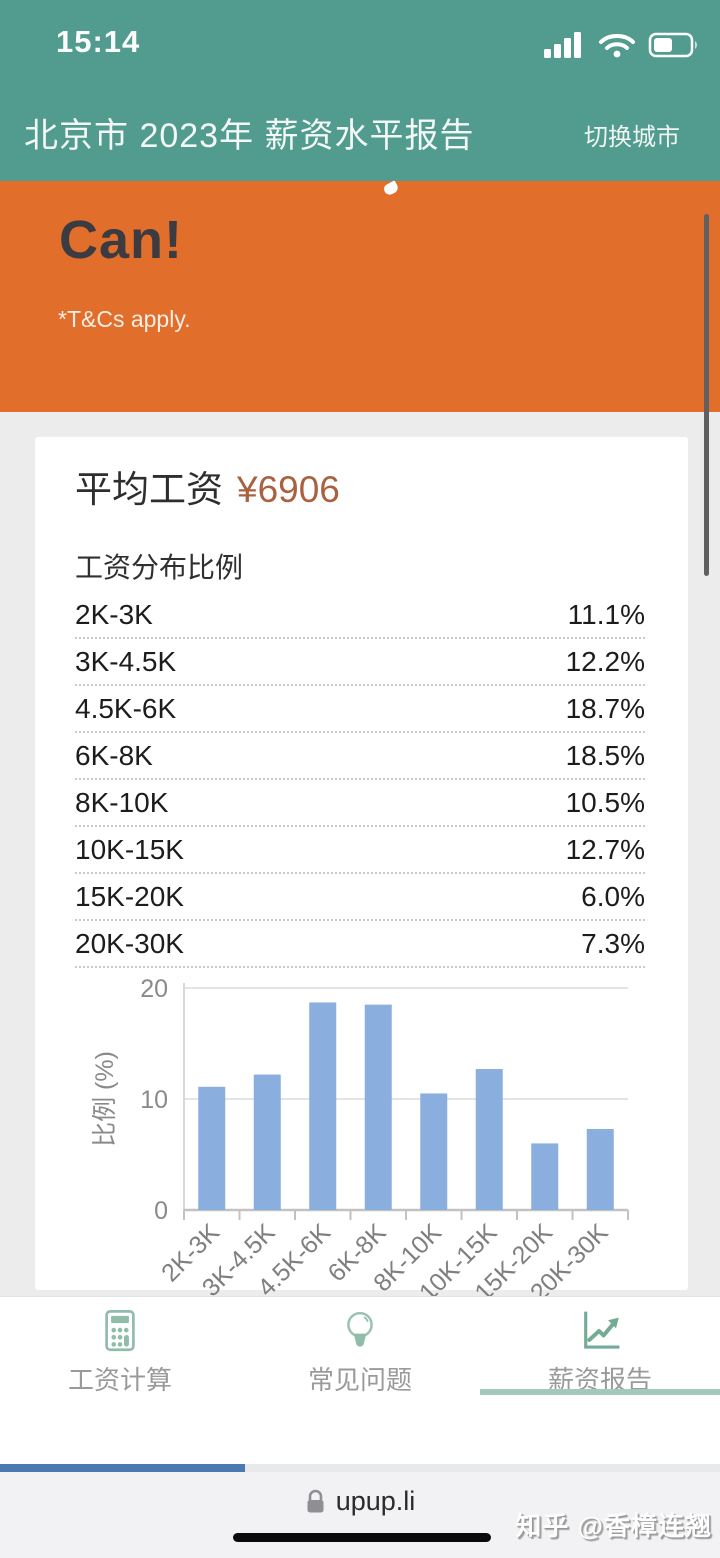  Describe the element at coordinates (706, 395) in the screenshot. I see `scrollbar-thumb` at that location.